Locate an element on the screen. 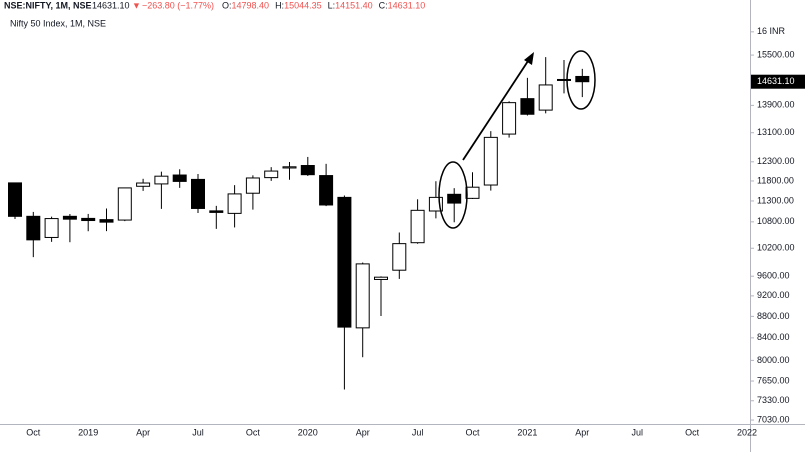 The width and height of the screenshot is (805, 452). y-tick-label: 10800.00 is located at coordinates (776, 221).